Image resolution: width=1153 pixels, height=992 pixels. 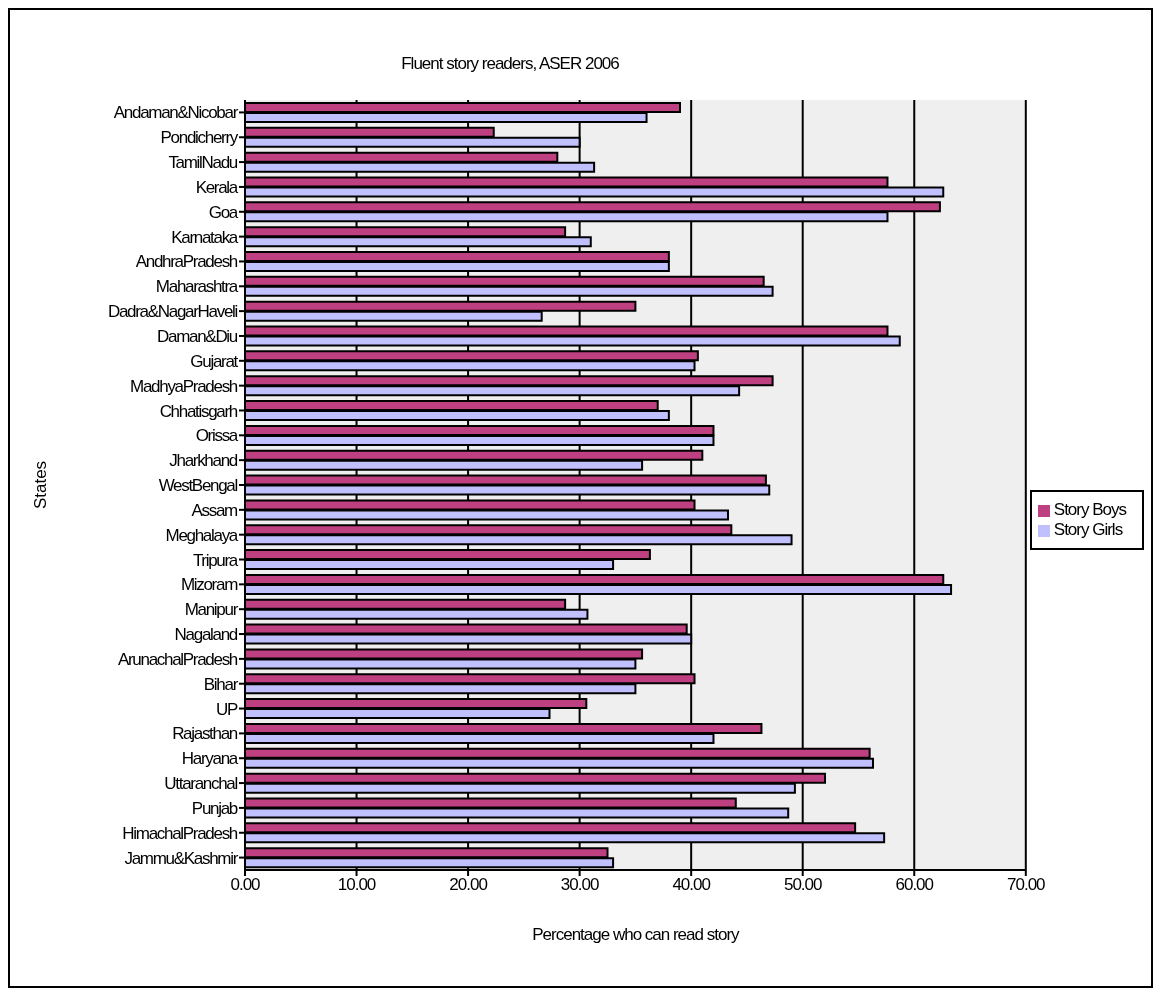 What do you see at coordinates (691, 885) in the screenshot?
I see `x-tick-label: 40.00` at bounding box center [691, 885].